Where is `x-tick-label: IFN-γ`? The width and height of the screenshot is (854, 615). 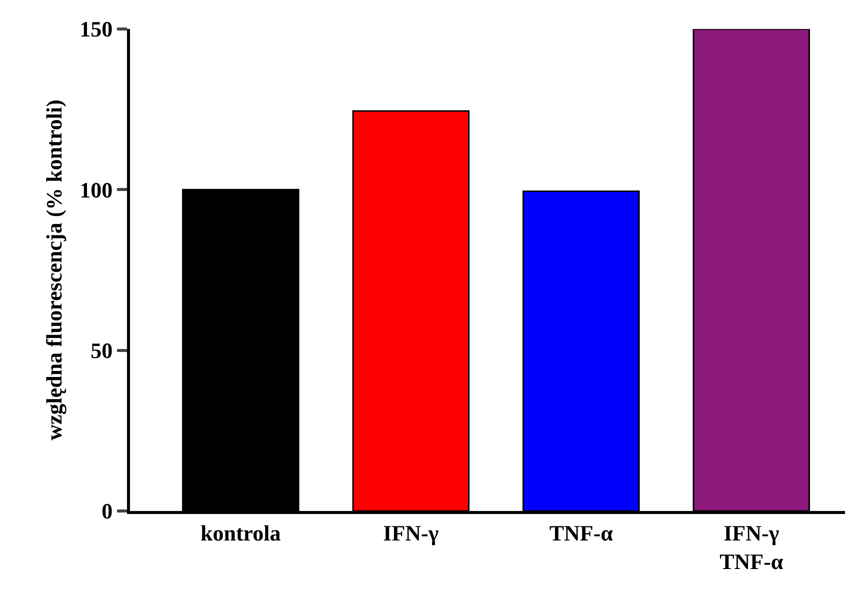 x-tick-label: IFN-γ is located at coordinates (411, 533).